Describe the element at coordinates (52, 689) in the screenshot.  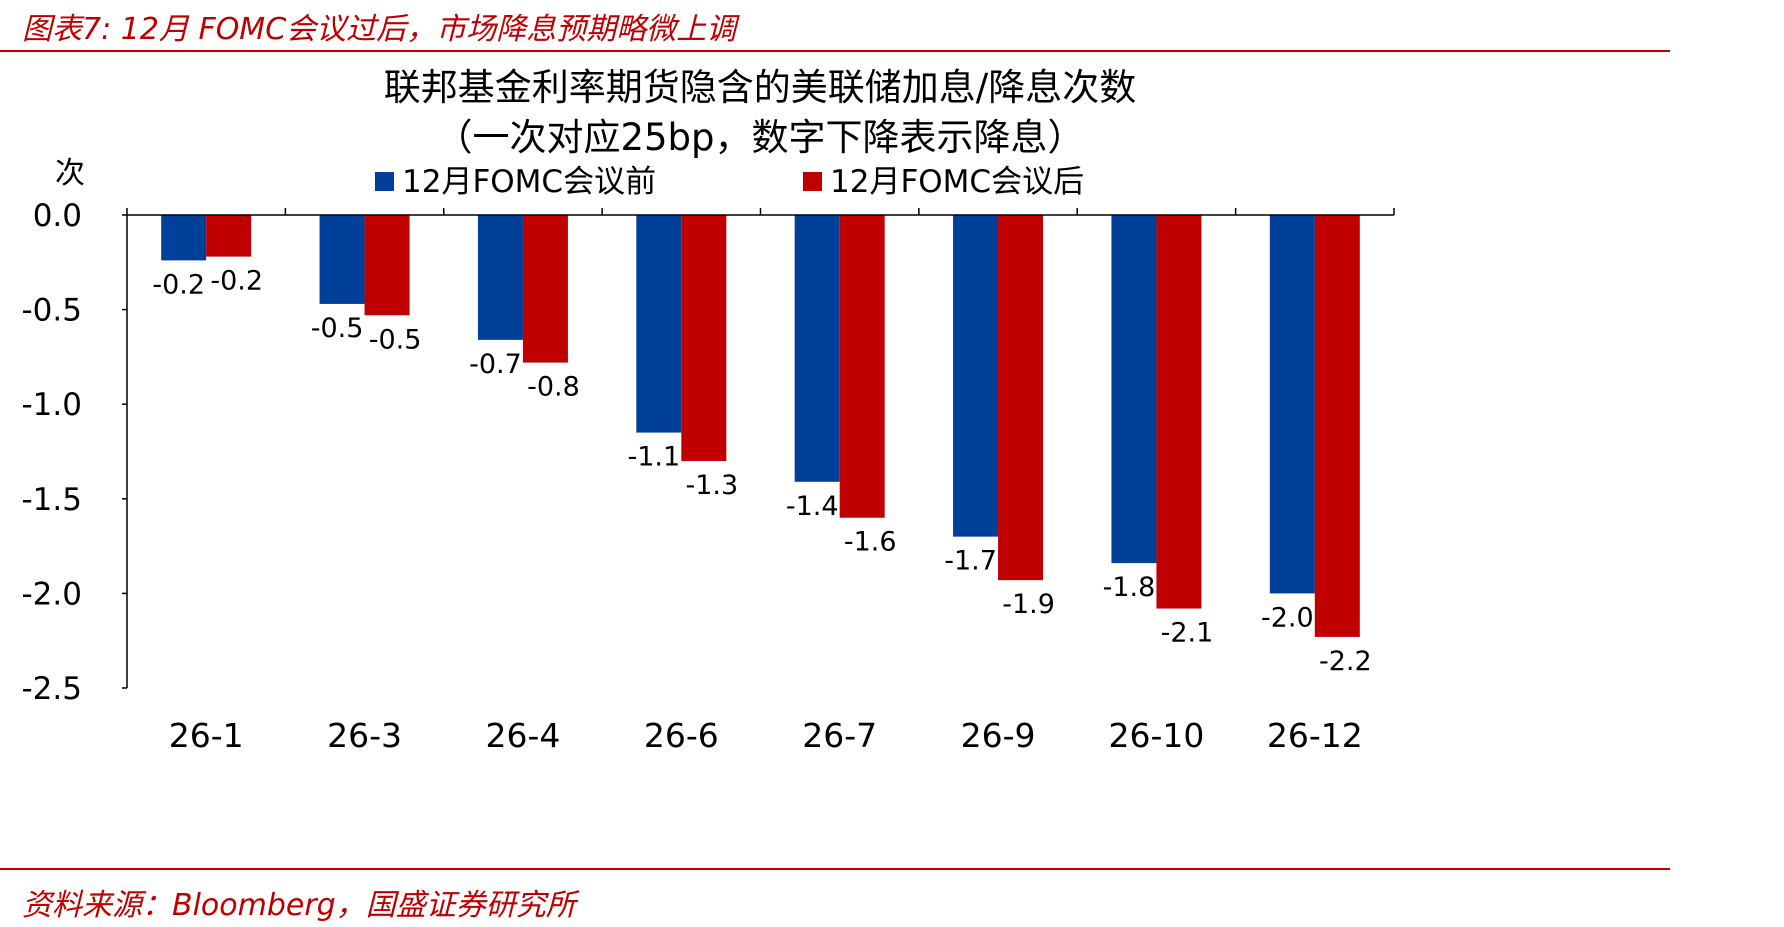
I see `y-tick-label: -2.5` at that location.